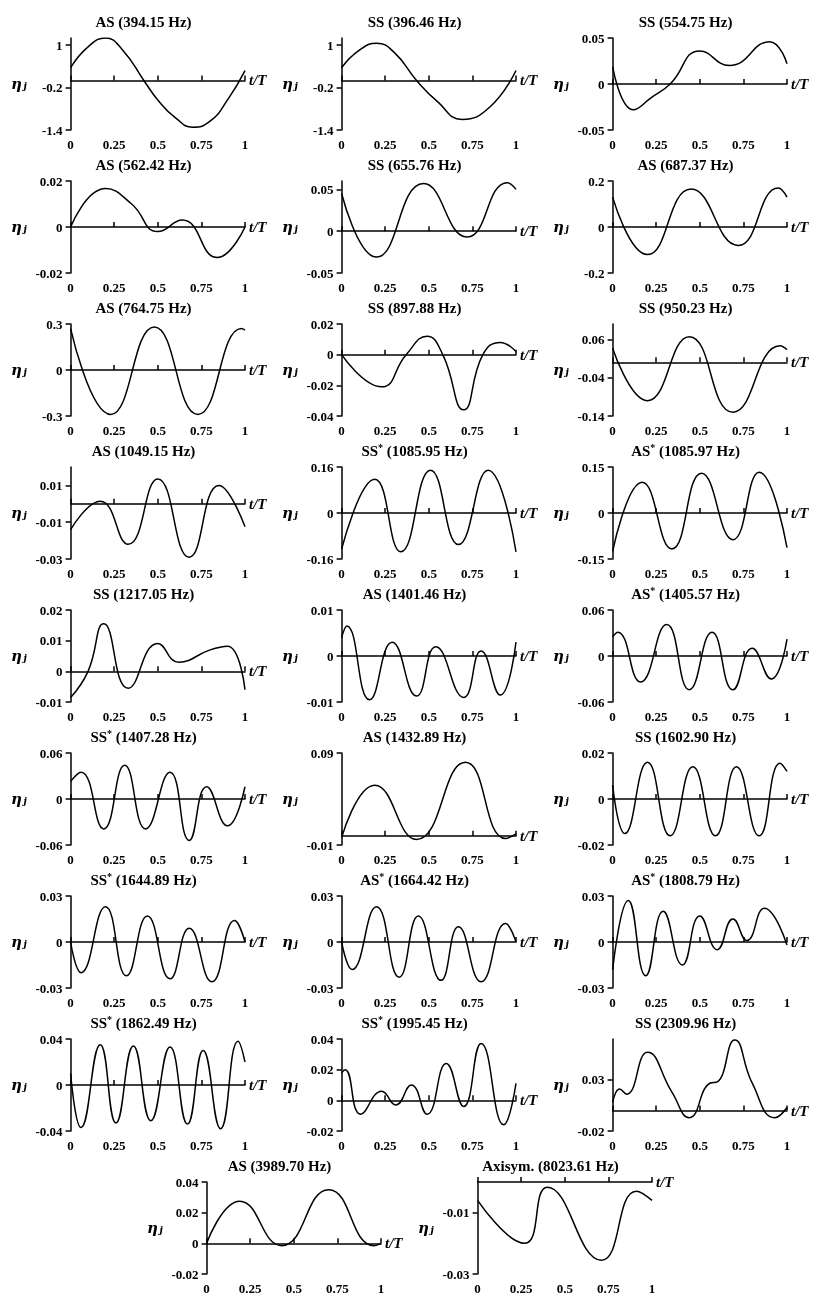  I want to click on y-tick-label: -0.04, so click(320, 416).